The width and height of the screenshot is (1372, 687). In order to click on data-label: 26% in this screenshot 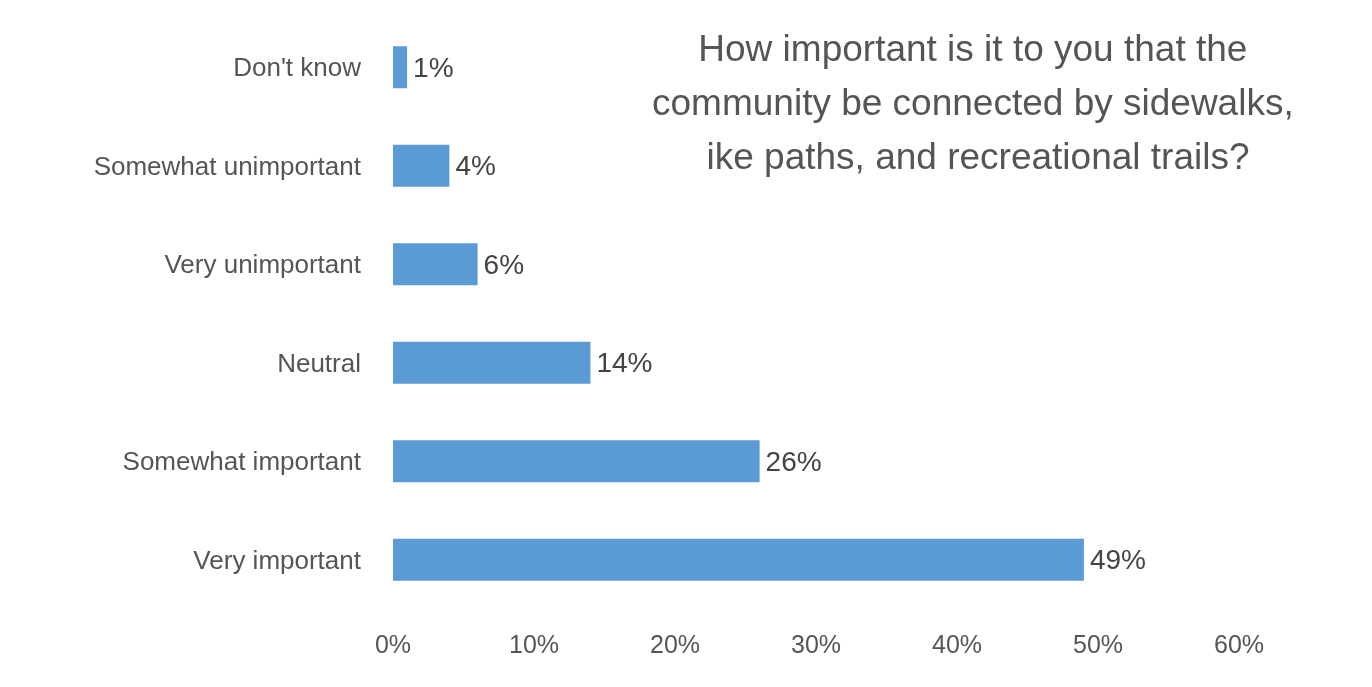, I will do `click(793, 461)`.